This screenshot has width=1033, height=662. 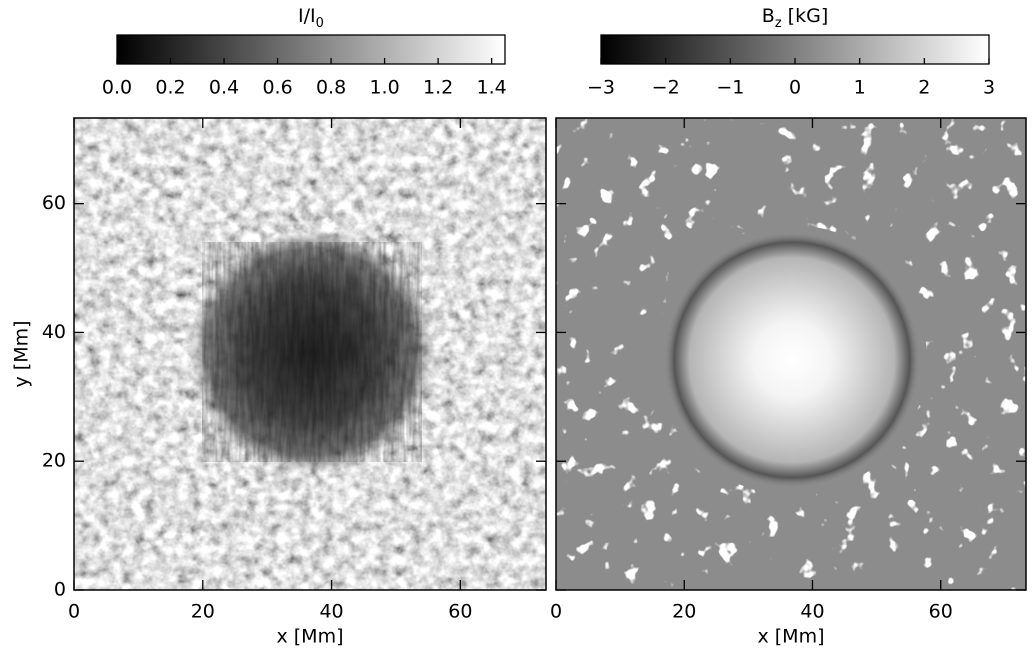 I want to click on colorbar-tick-label: 3, so click(x=989, y=88).